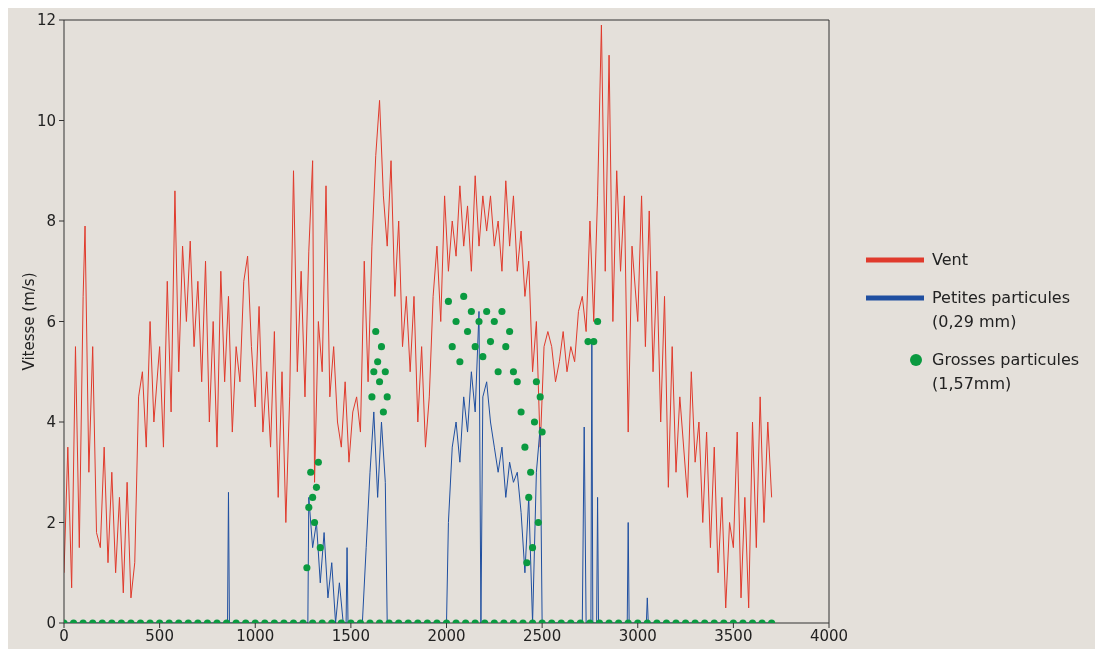 The height and width of the screenshot is (657, 1103). I want to click on x-tick-label: 3500, so click(733, 635).